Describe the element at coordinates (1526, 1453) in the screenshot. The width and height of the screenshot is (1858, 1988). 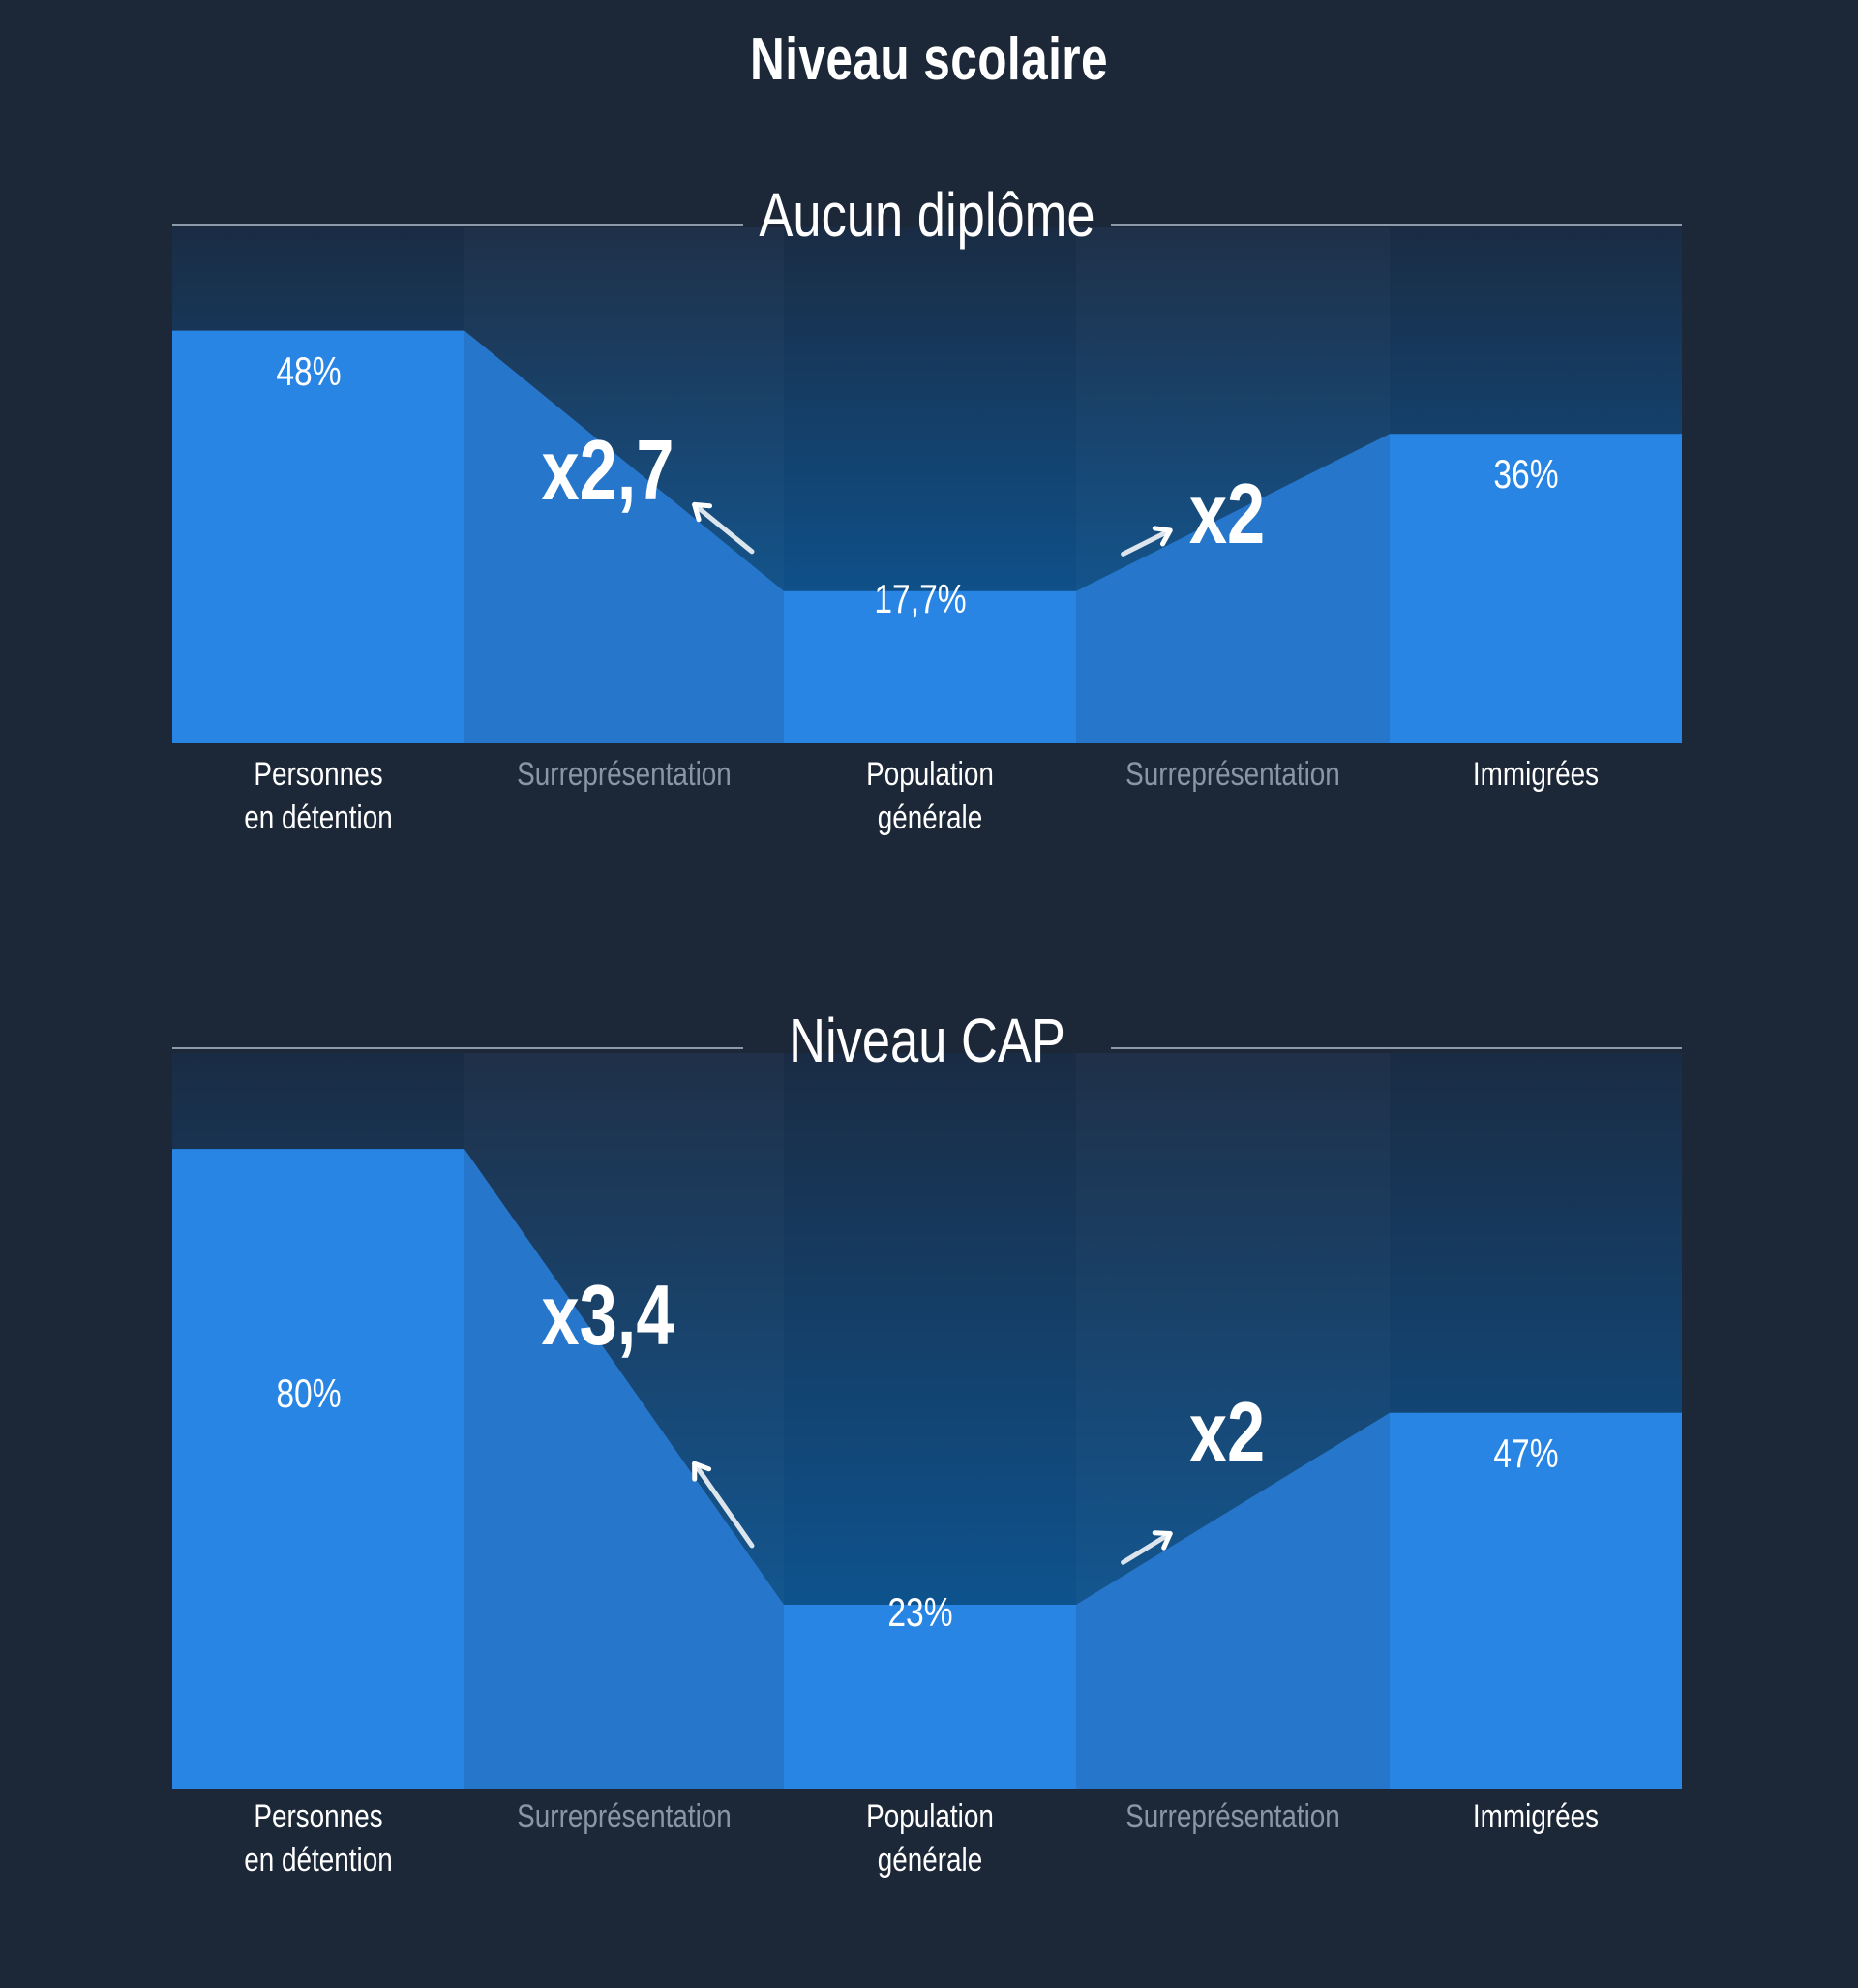
I see `bar-value-label: 47%` at that location.